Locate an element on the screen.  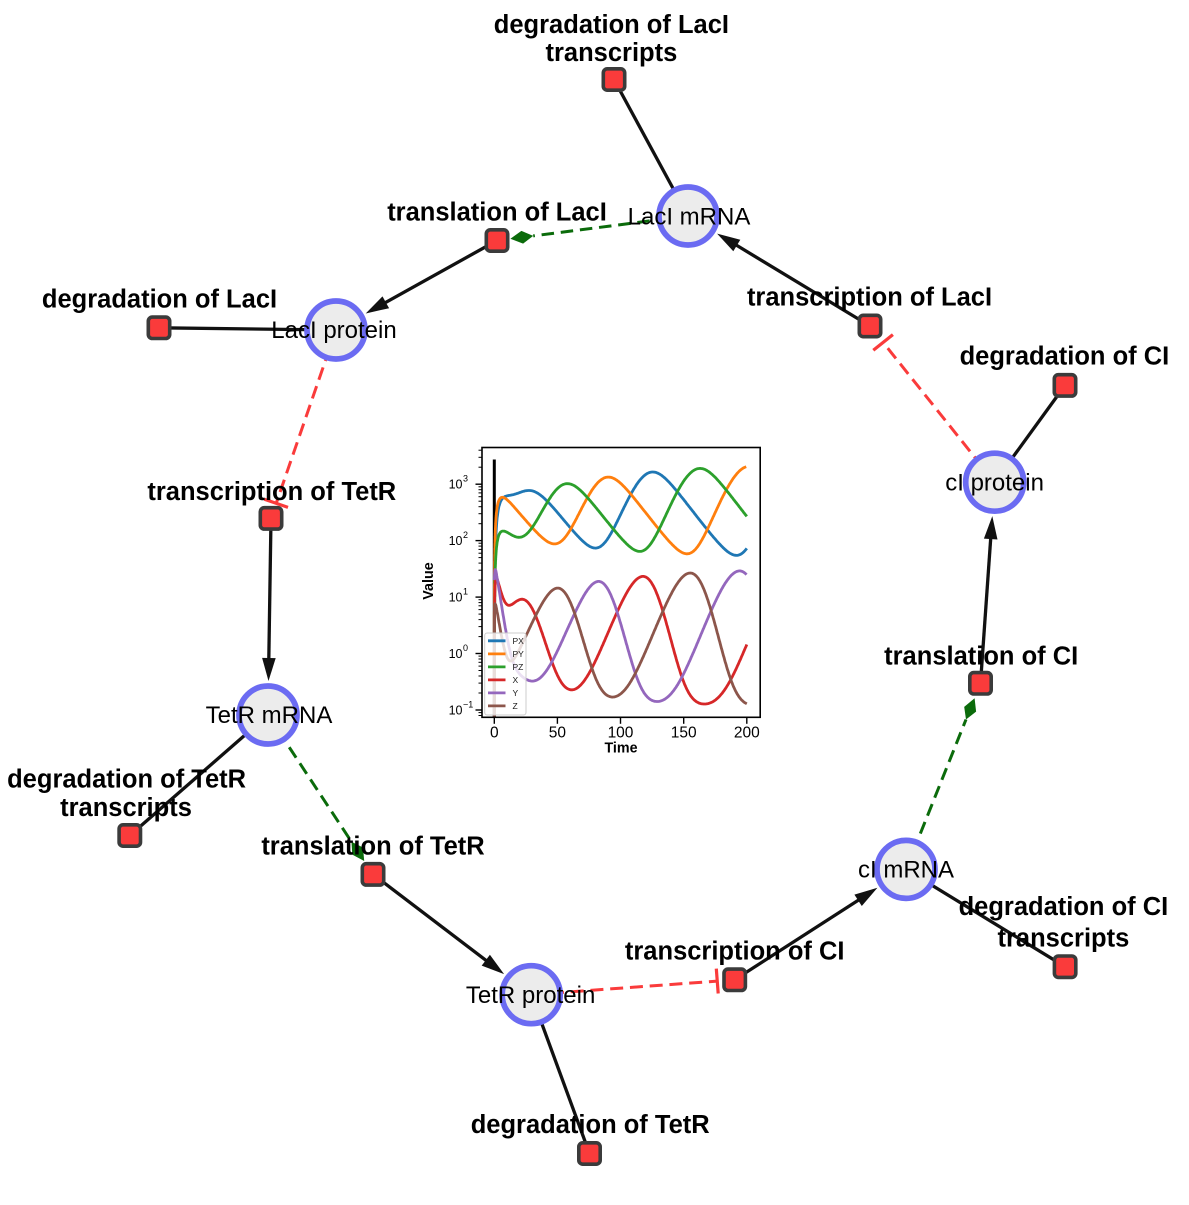
svg-text: Time is located at coordinates (620, 749).